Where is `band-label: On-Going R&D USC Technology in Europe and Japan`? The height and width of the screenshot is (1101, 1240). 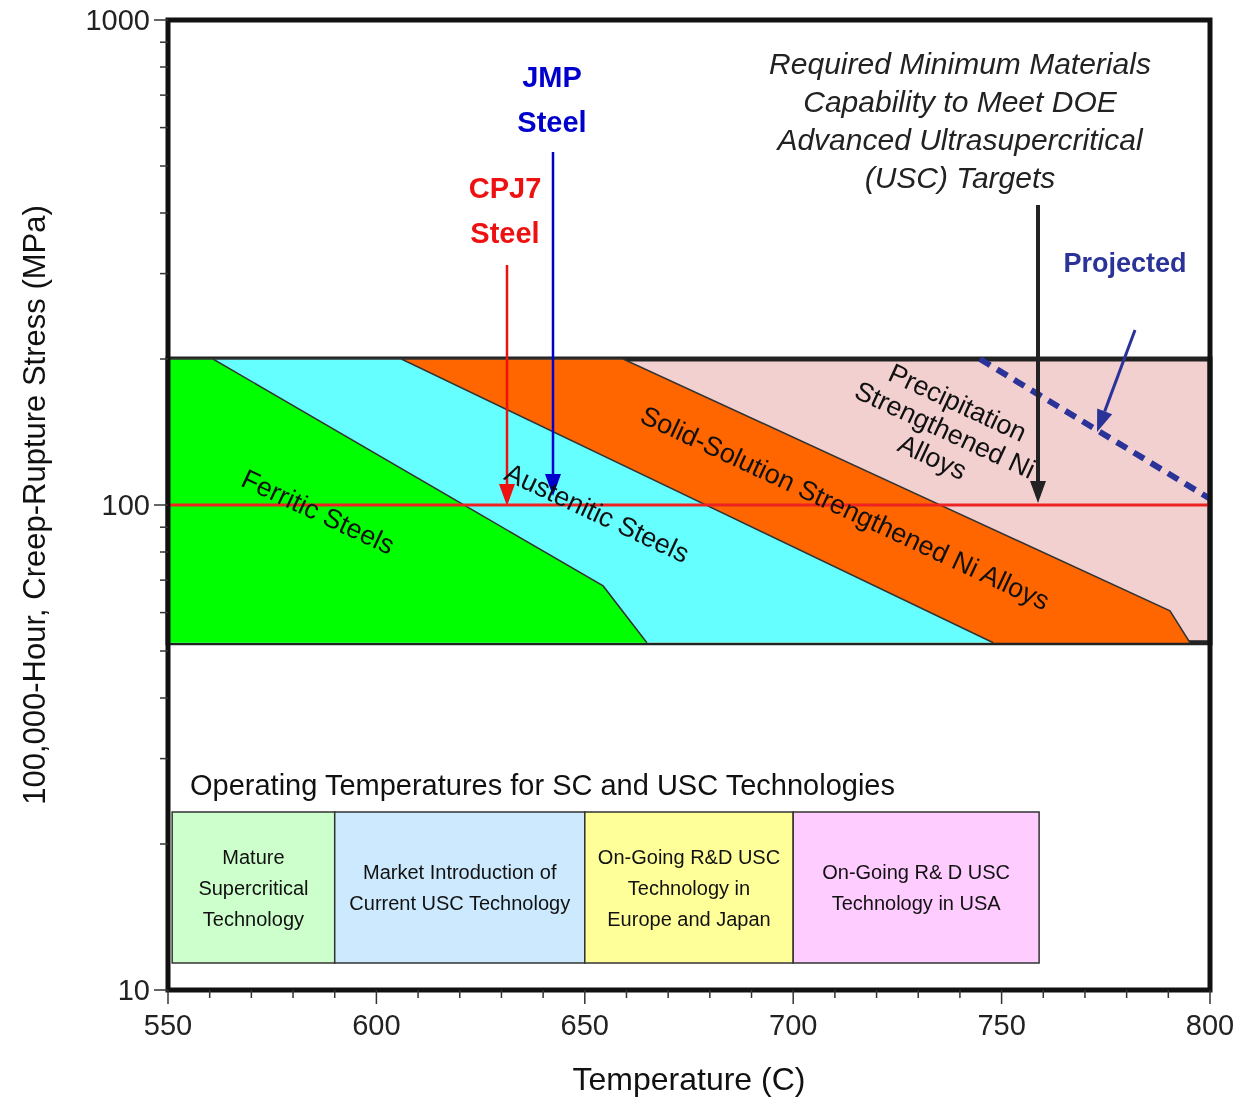
band-label: On-Going R&D USC Technology in Europe and Japan is located at coordinates (689, 887).